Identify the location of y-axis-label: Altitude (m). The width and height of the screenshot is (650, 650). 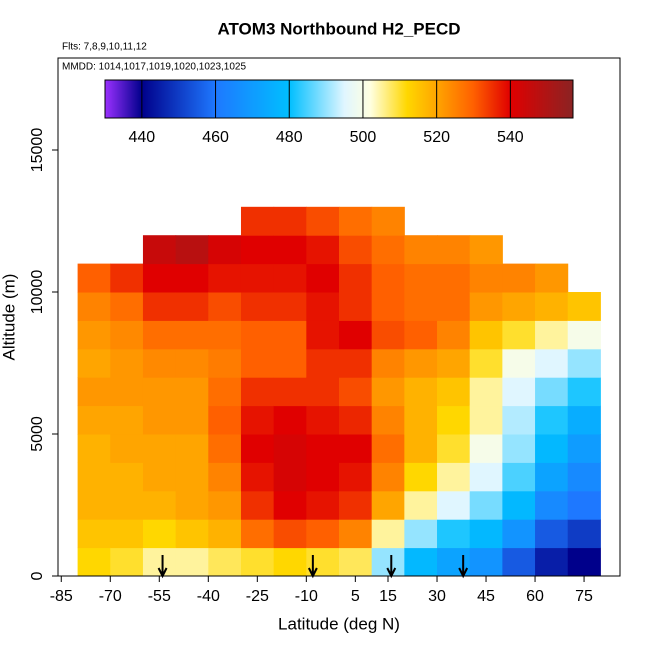
(9, 317).